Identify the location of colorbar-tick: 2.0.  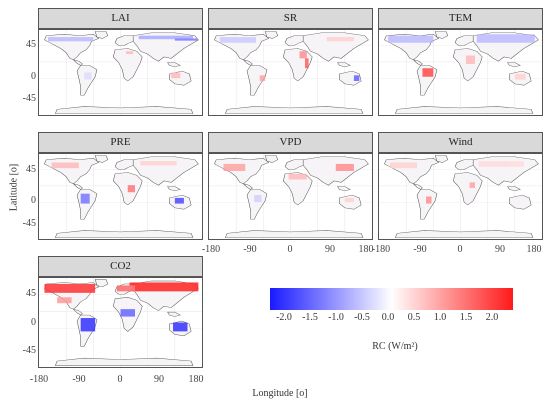
(492, 317).